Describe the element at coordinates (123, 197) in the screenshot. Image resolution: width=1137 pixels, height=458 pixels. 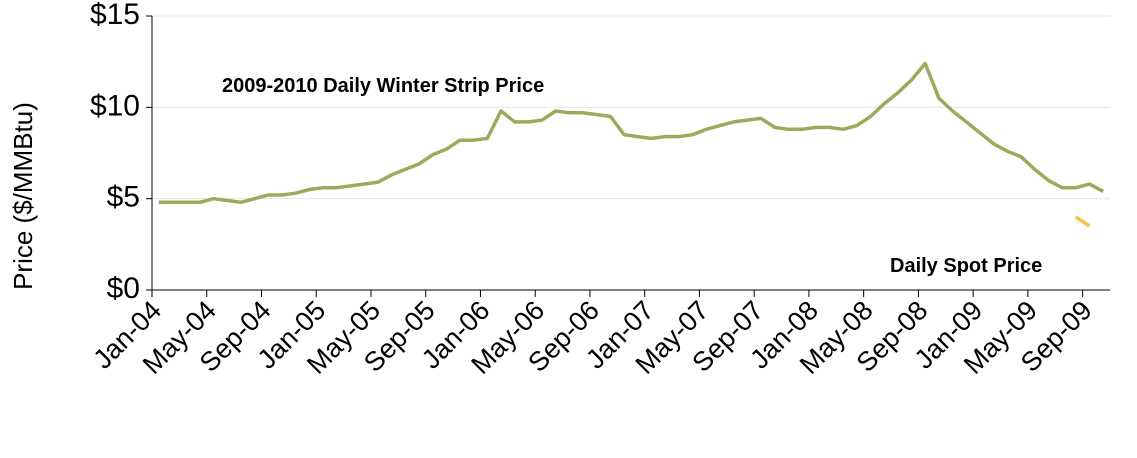
I see `y-tick-label: $5` at that location.